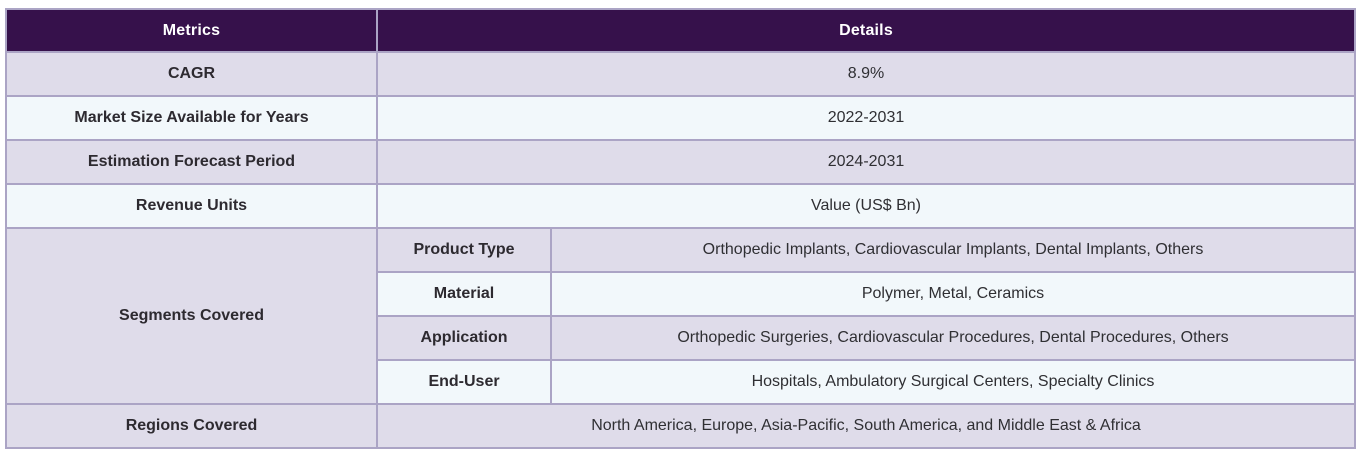  I want to click on metric-value-cagr: 8.9%, so click(866, 74).